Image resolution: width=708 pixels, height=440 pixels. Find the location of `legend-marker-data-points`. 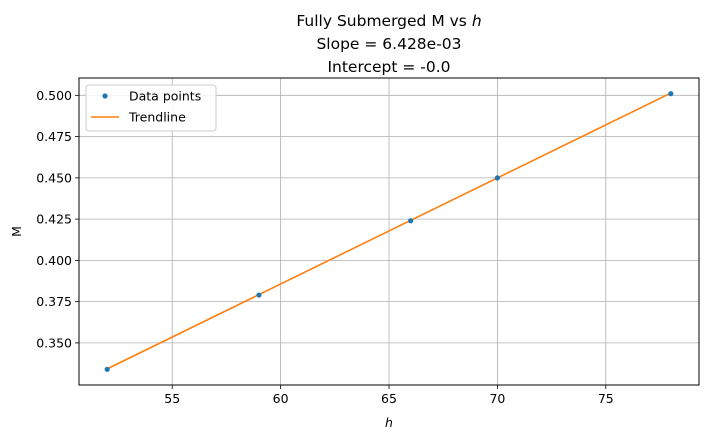

legend-marker-data-points is located at coordinates (105, 96).